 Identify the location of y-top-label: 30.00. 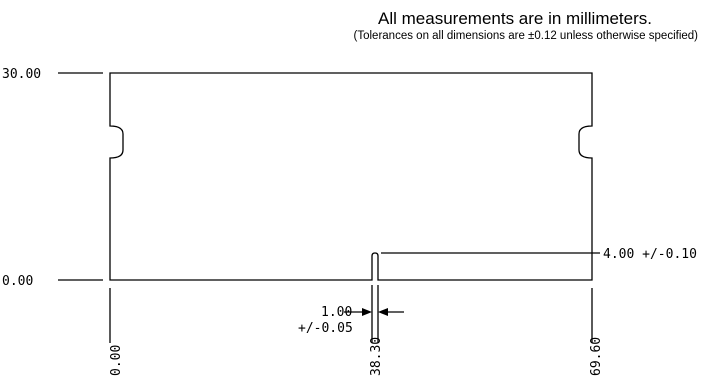
(21, 74).